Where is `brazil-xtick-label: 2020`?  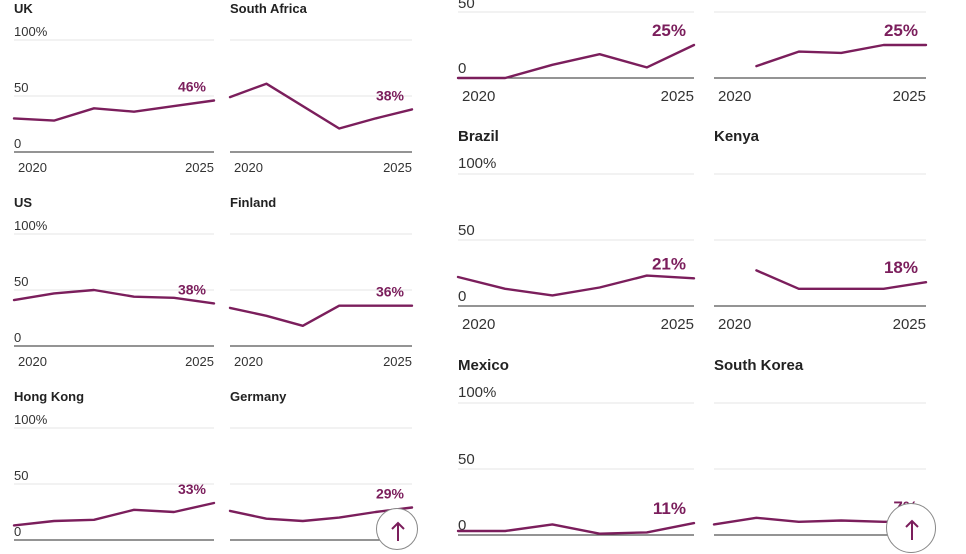
brazil-xtick-label: 2020 is located at coordinates (478, 324).